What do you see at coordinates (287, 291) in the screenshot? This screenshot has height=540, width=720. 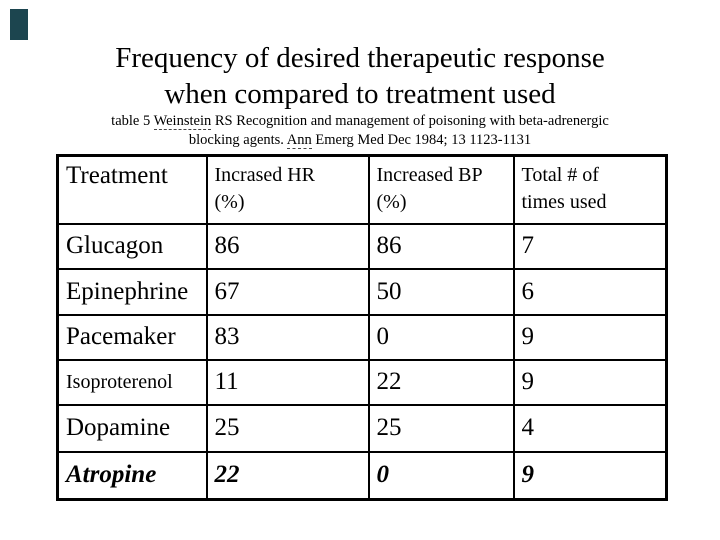 I see `cell-increased-hr: 67` at bounding box center [287, 291].